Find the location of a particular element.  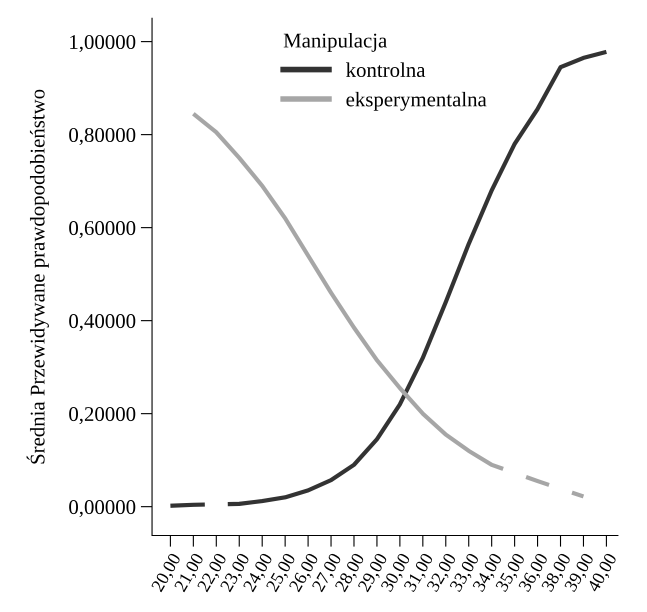

y-tick-label: 0,40000 is located at coordinates (102, 323).